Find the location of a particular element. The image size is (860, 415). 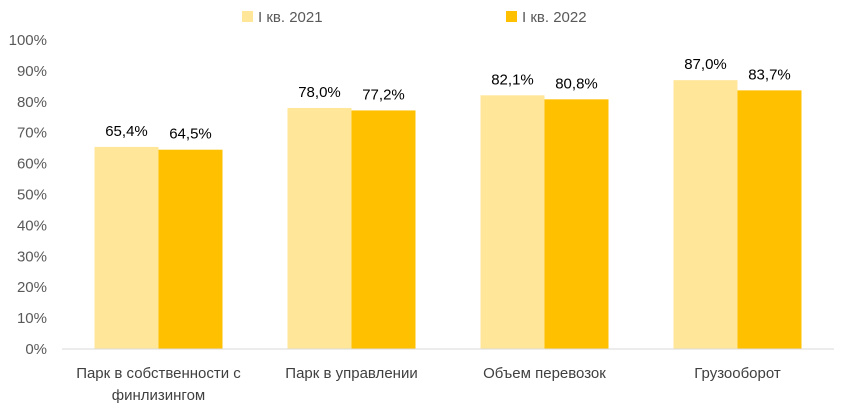

y-tick-label: 50% is located at coordinates (32, 195).